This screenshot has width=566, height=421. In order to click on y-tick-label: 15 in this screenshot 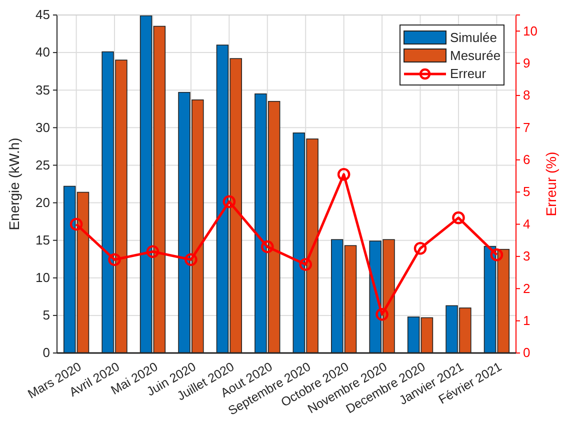, I will do `click(43, 240)`.